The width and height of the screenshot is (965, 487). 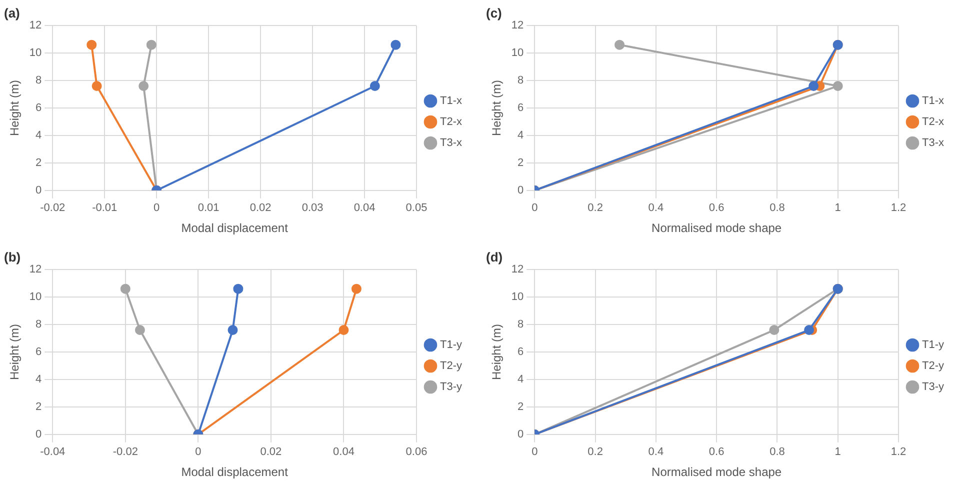 I want to click on x-tick-label: 0.05, so click(x=417, y=208).